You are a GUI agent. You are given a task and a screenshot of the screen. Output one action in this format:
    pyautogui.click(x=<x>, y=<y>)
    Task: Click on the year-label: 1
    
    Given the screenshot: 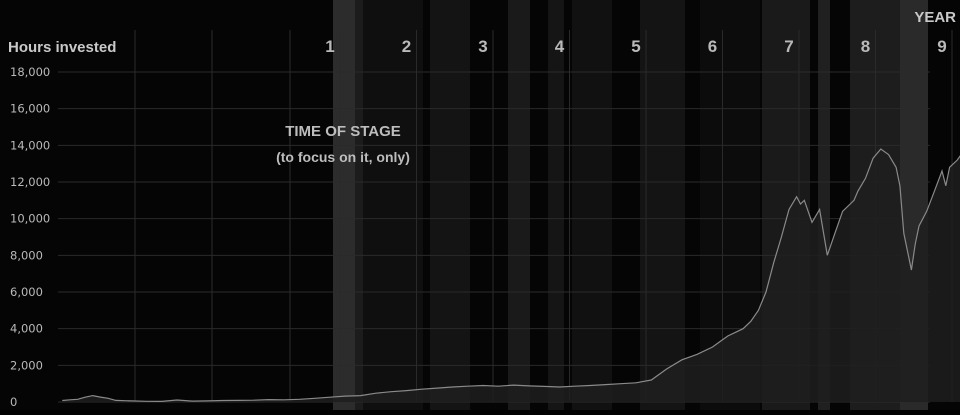 What is the action you would take?
    pyautogui.click(x=329, y=46)
    